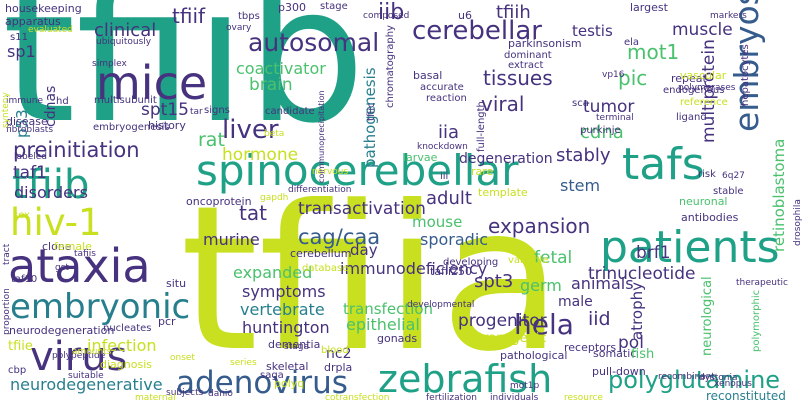 This screenshot has height=404, width=808. What do you see at coordinates (211, 140) in the screenshot?
I see `cloud-word: rat` at bounding box center [211, 140].